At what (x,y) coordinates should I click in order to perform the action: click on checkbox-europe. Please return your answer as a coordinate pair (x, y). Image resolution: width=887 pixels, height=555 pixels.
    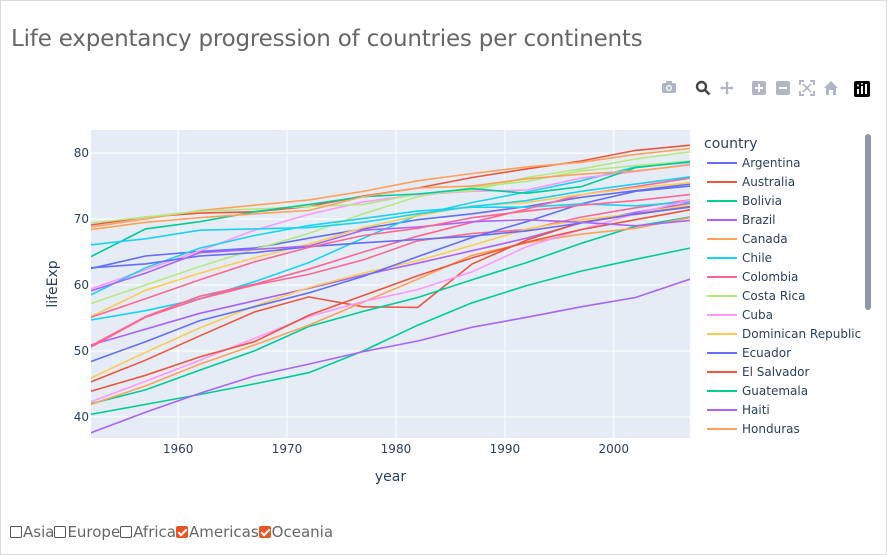
    Looking at the image, I should click on (60, 532).